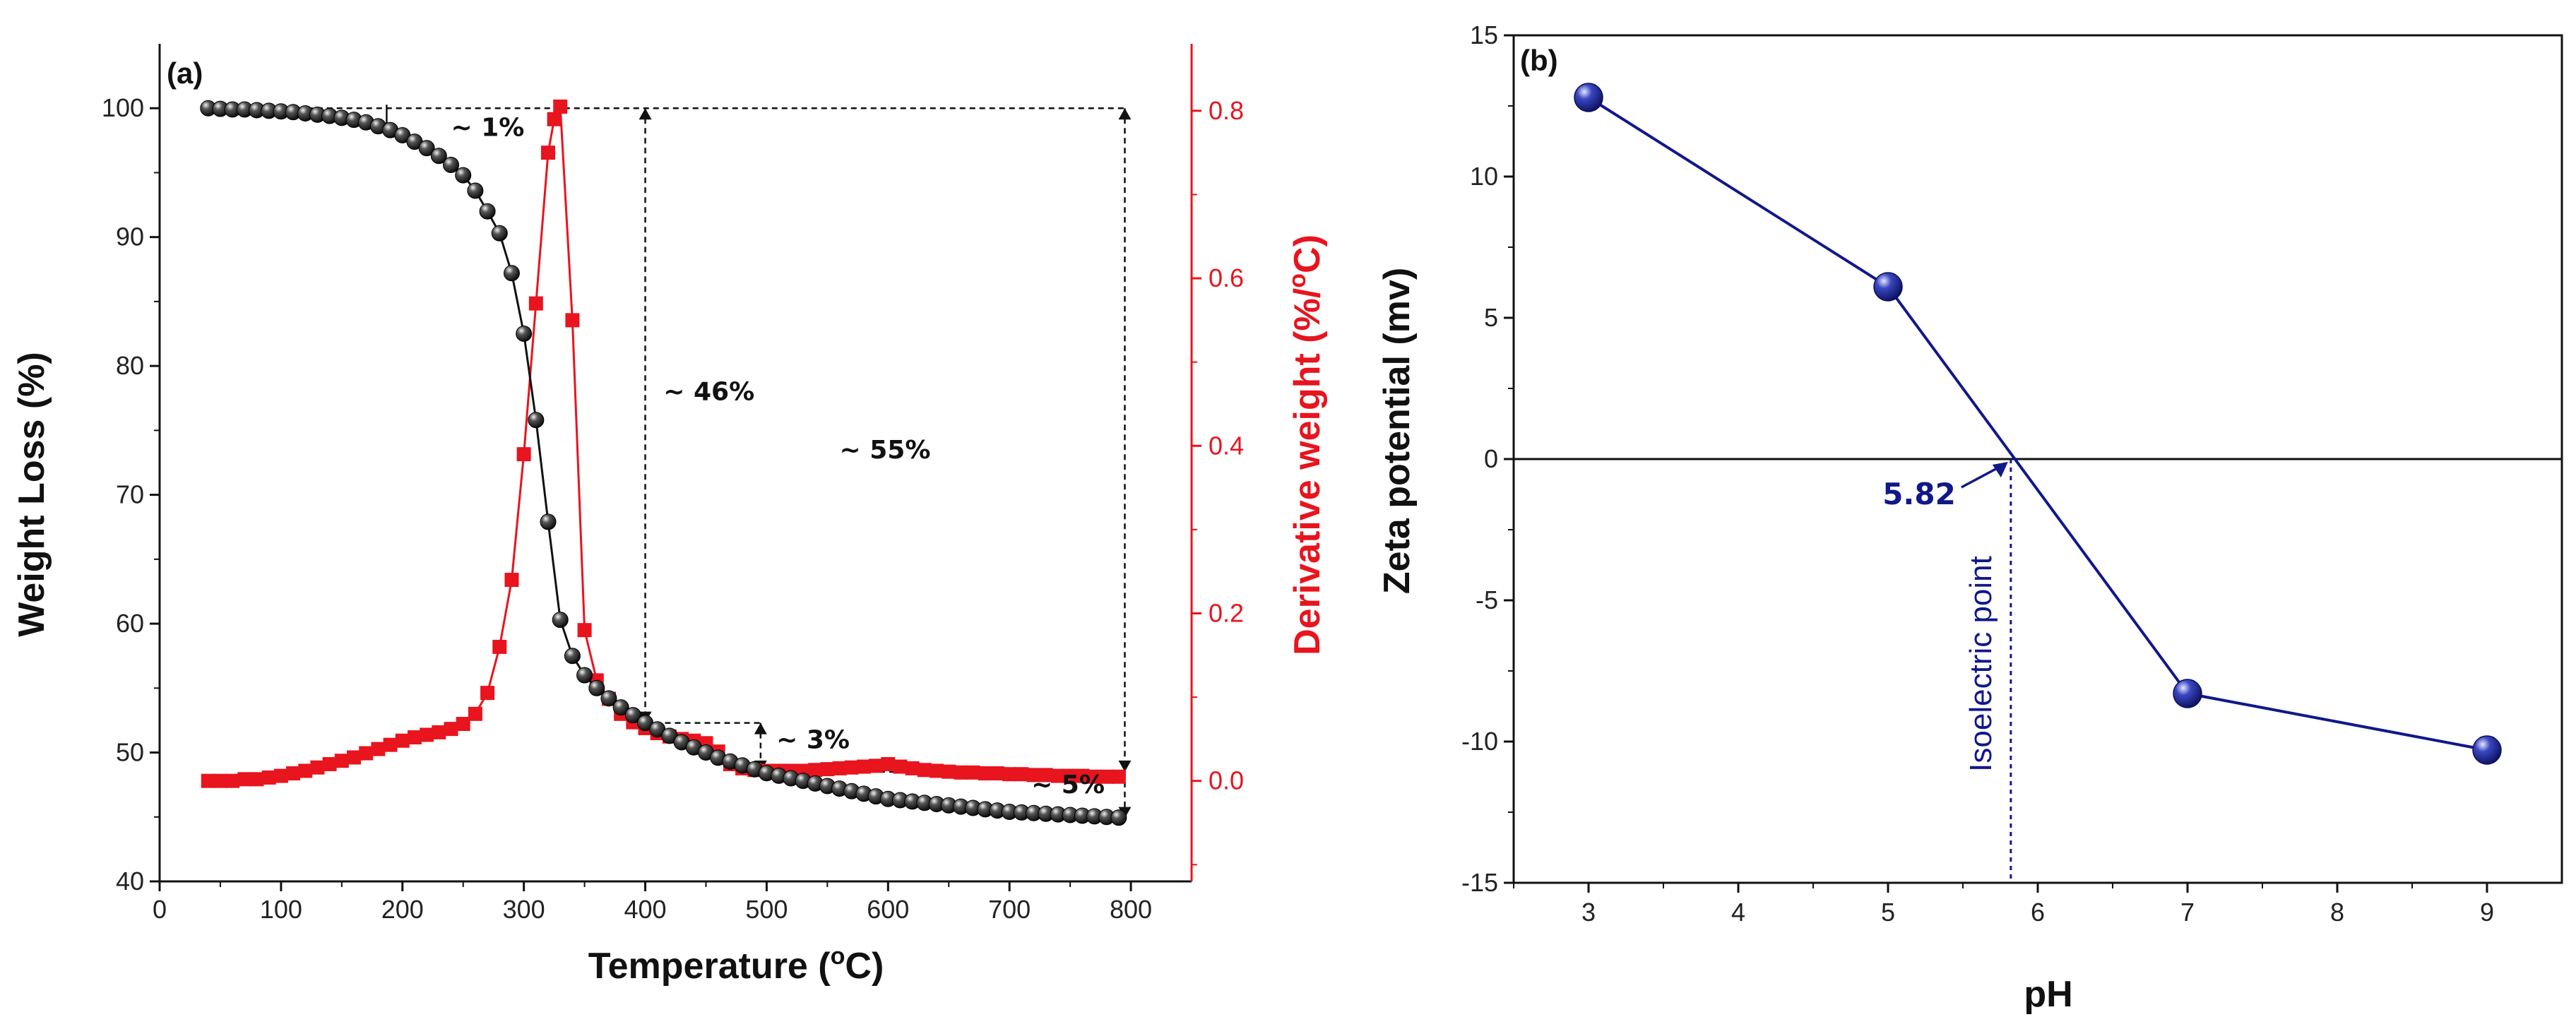 The width and height of the screenshot is (2576, 1029). What do you see at coordinates (1491, 459) in the screenshot?
I see `y-tick-label: 0` at bounding box center [1491, 459].